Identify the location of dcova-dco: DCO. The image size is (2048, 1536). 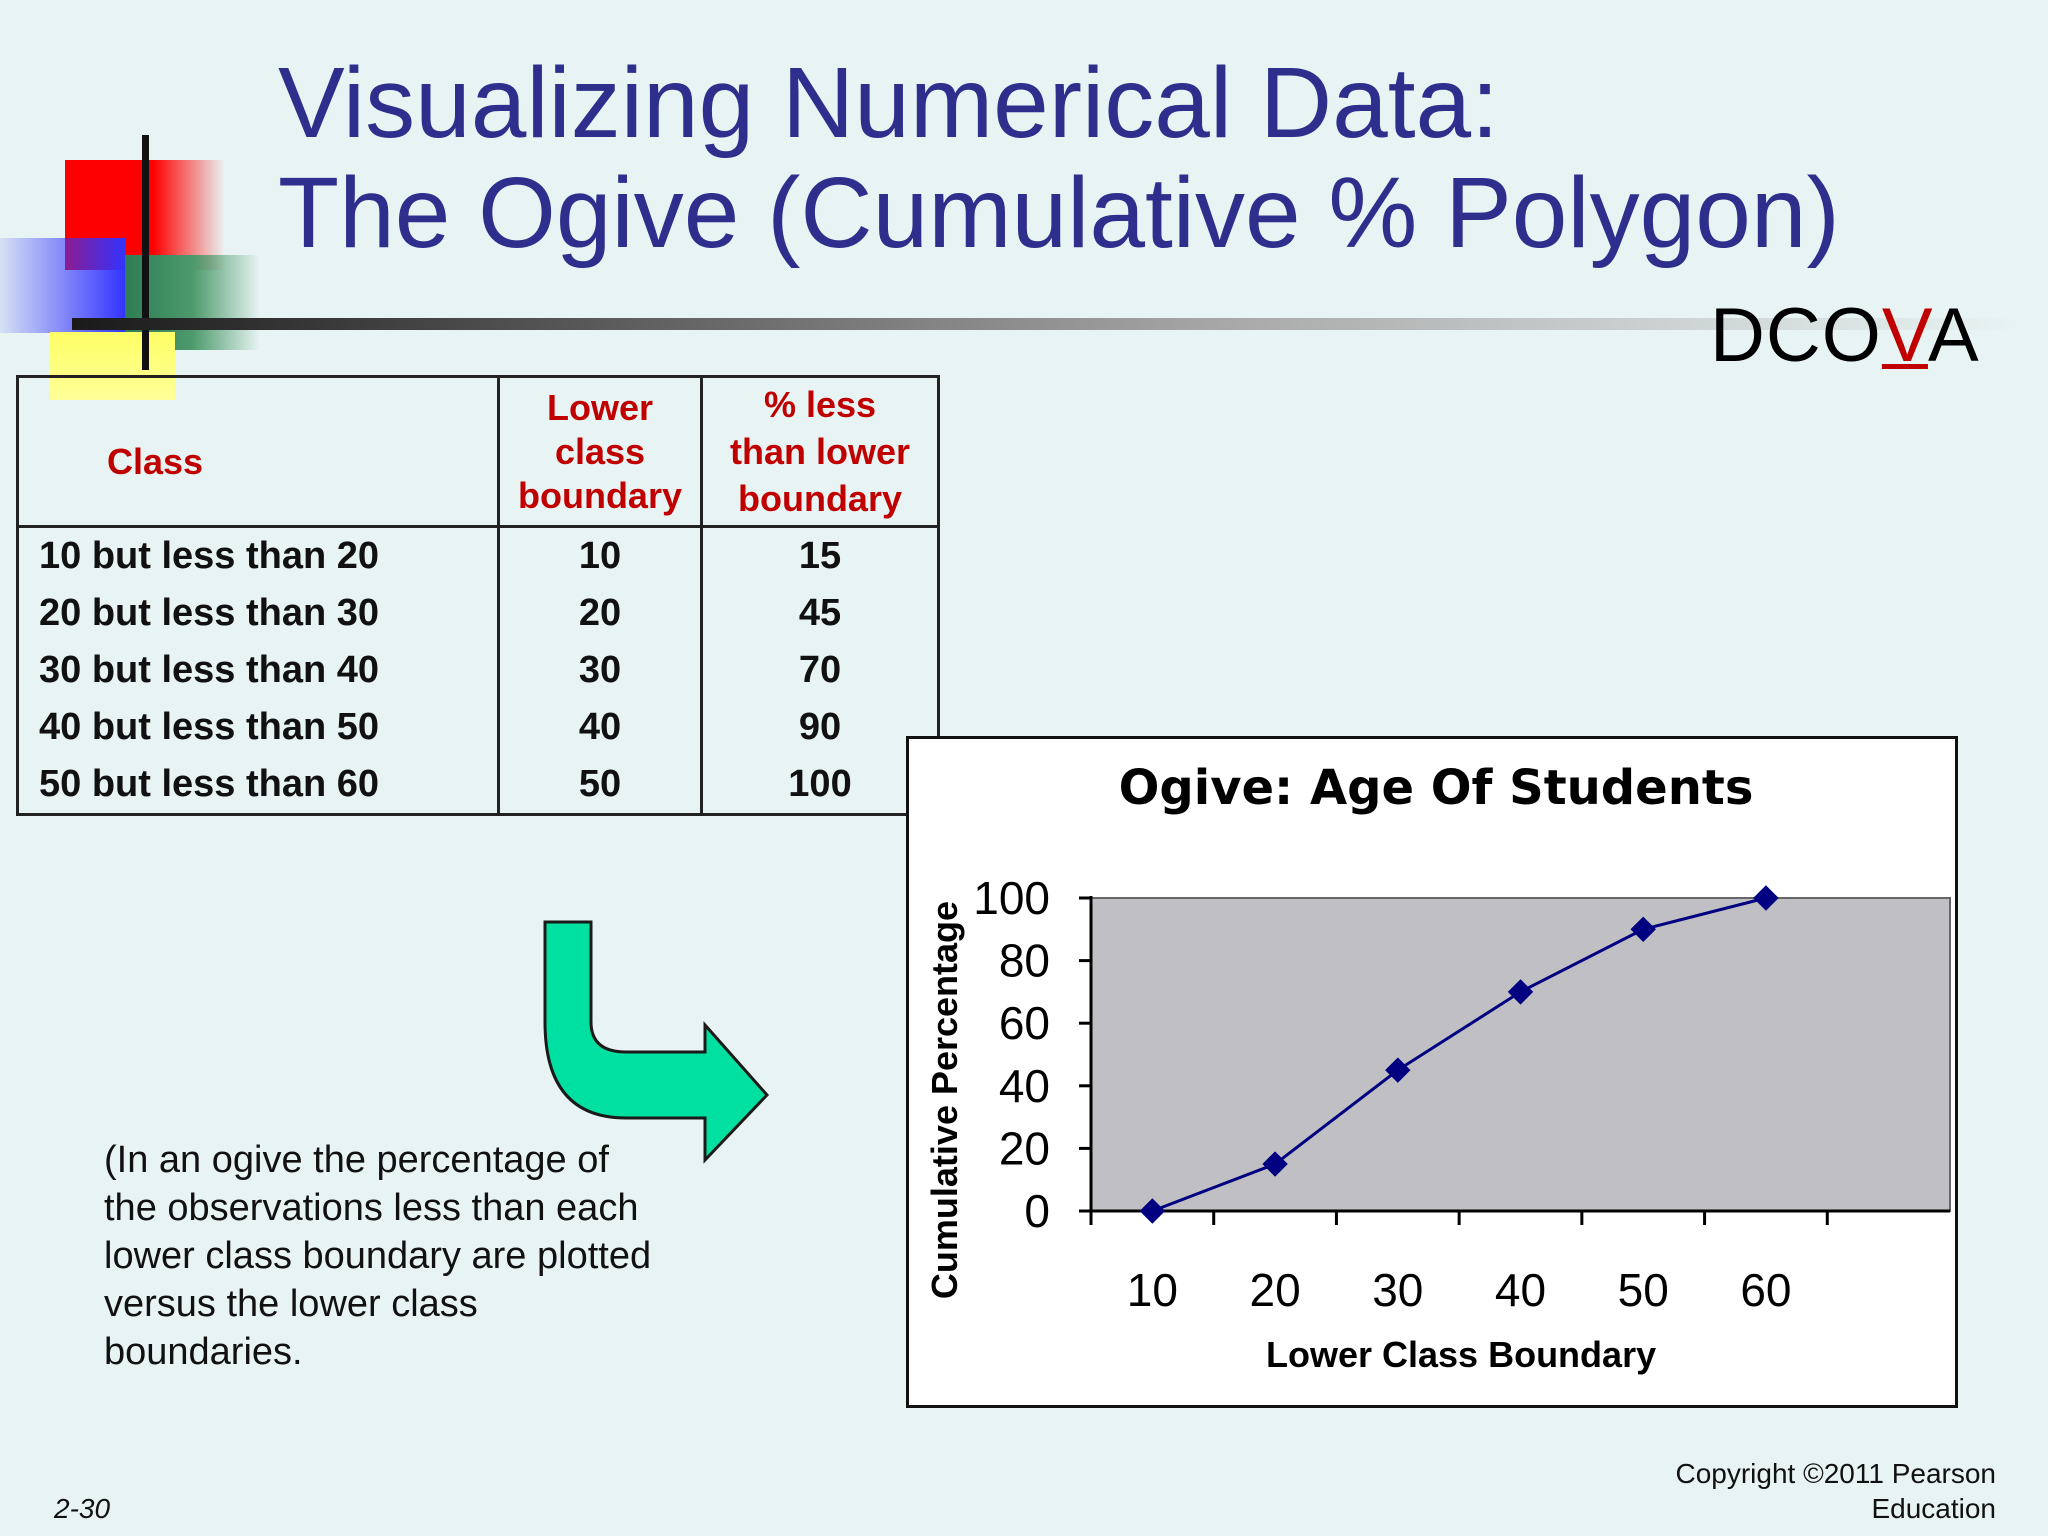
(1796, 335).